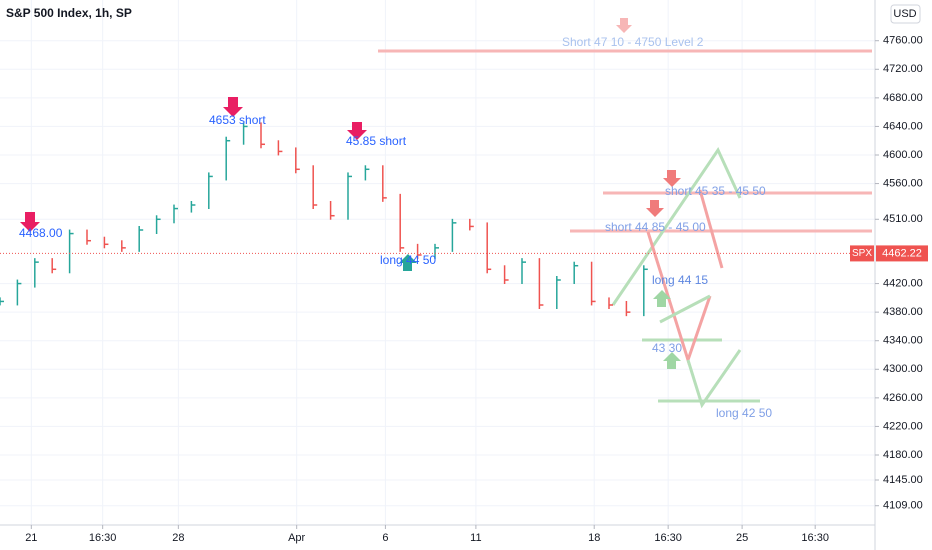 This screenshot has width=932, height=550. Describe the element at coordinates (41, 233) in the screenshot. I see `annotation: 4468.00` at that location.